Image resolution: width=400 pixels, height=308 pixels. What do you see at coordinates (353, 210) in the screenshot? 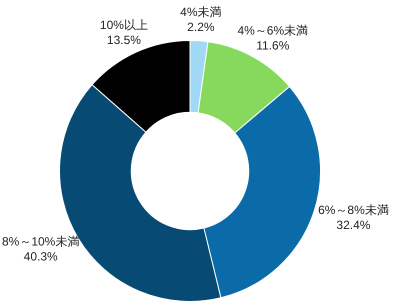
I see `slice-label: 6%～8%未満` at bounding box center [353, 210].